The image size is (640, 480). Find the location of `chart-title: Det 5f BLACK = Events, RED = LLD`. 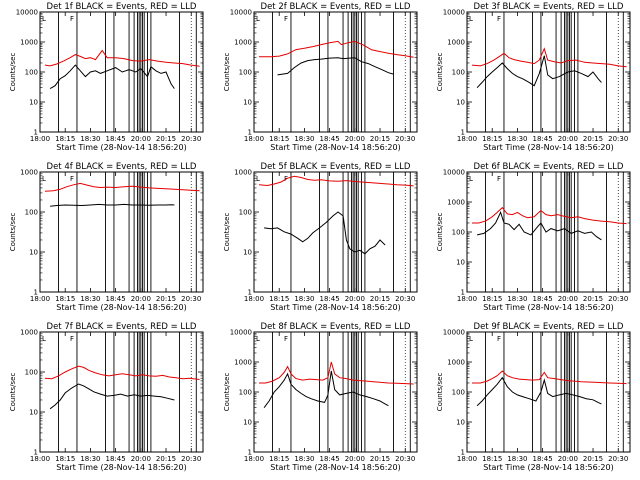

chart-title: Det 5f BLACK = Events, RED = LLD is located at coordinates (336, 167).